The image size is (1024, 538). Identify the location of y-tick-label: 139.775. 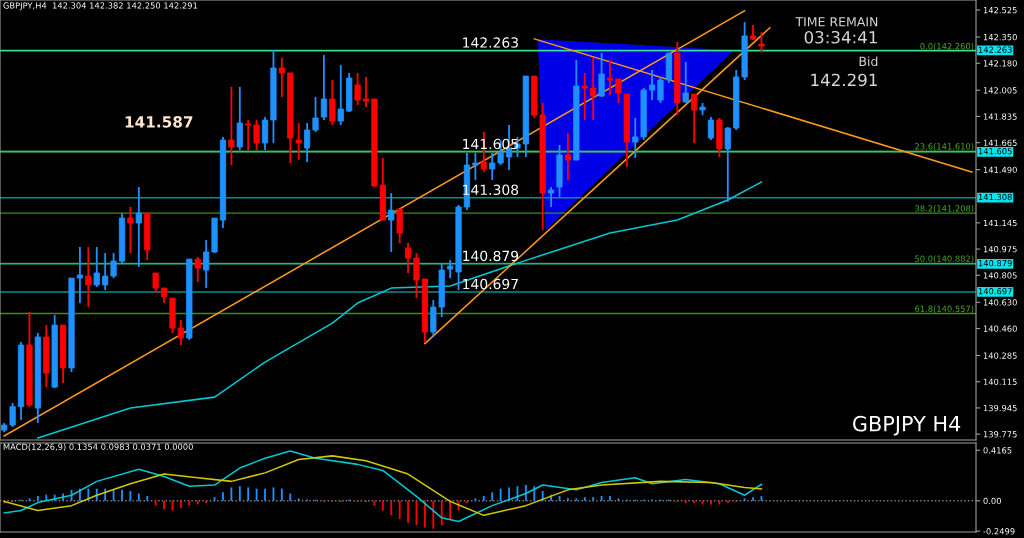
(1000, 434).